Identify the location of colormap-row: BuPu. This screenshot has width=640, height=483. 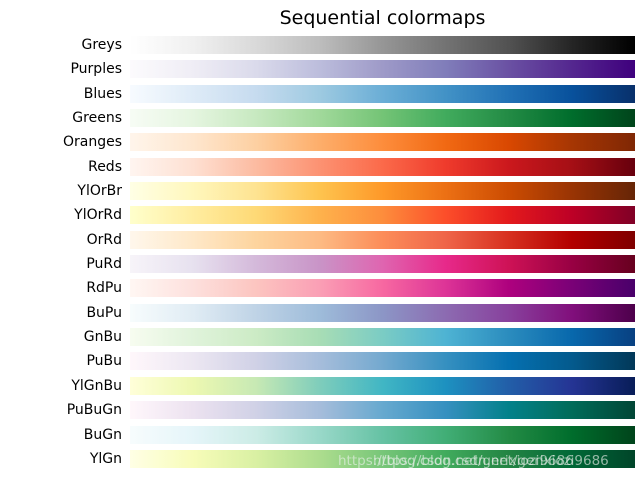
(317, 312).